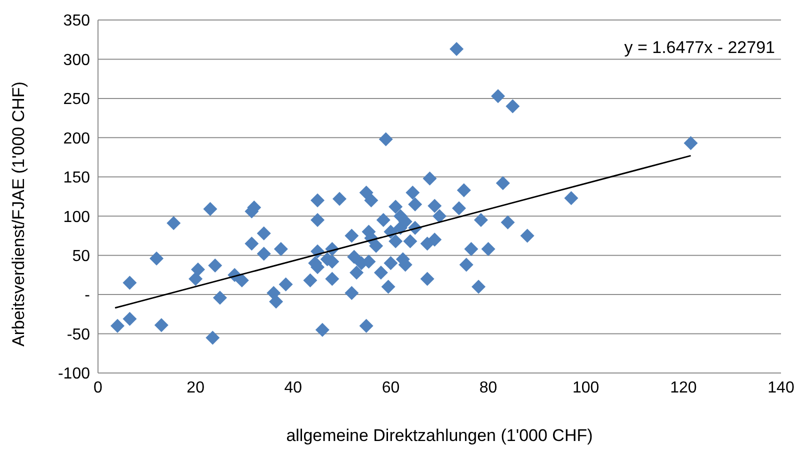 This screenshot has width=811, height=461. I want to click on y-tick-label: 150, so click(76, 178).